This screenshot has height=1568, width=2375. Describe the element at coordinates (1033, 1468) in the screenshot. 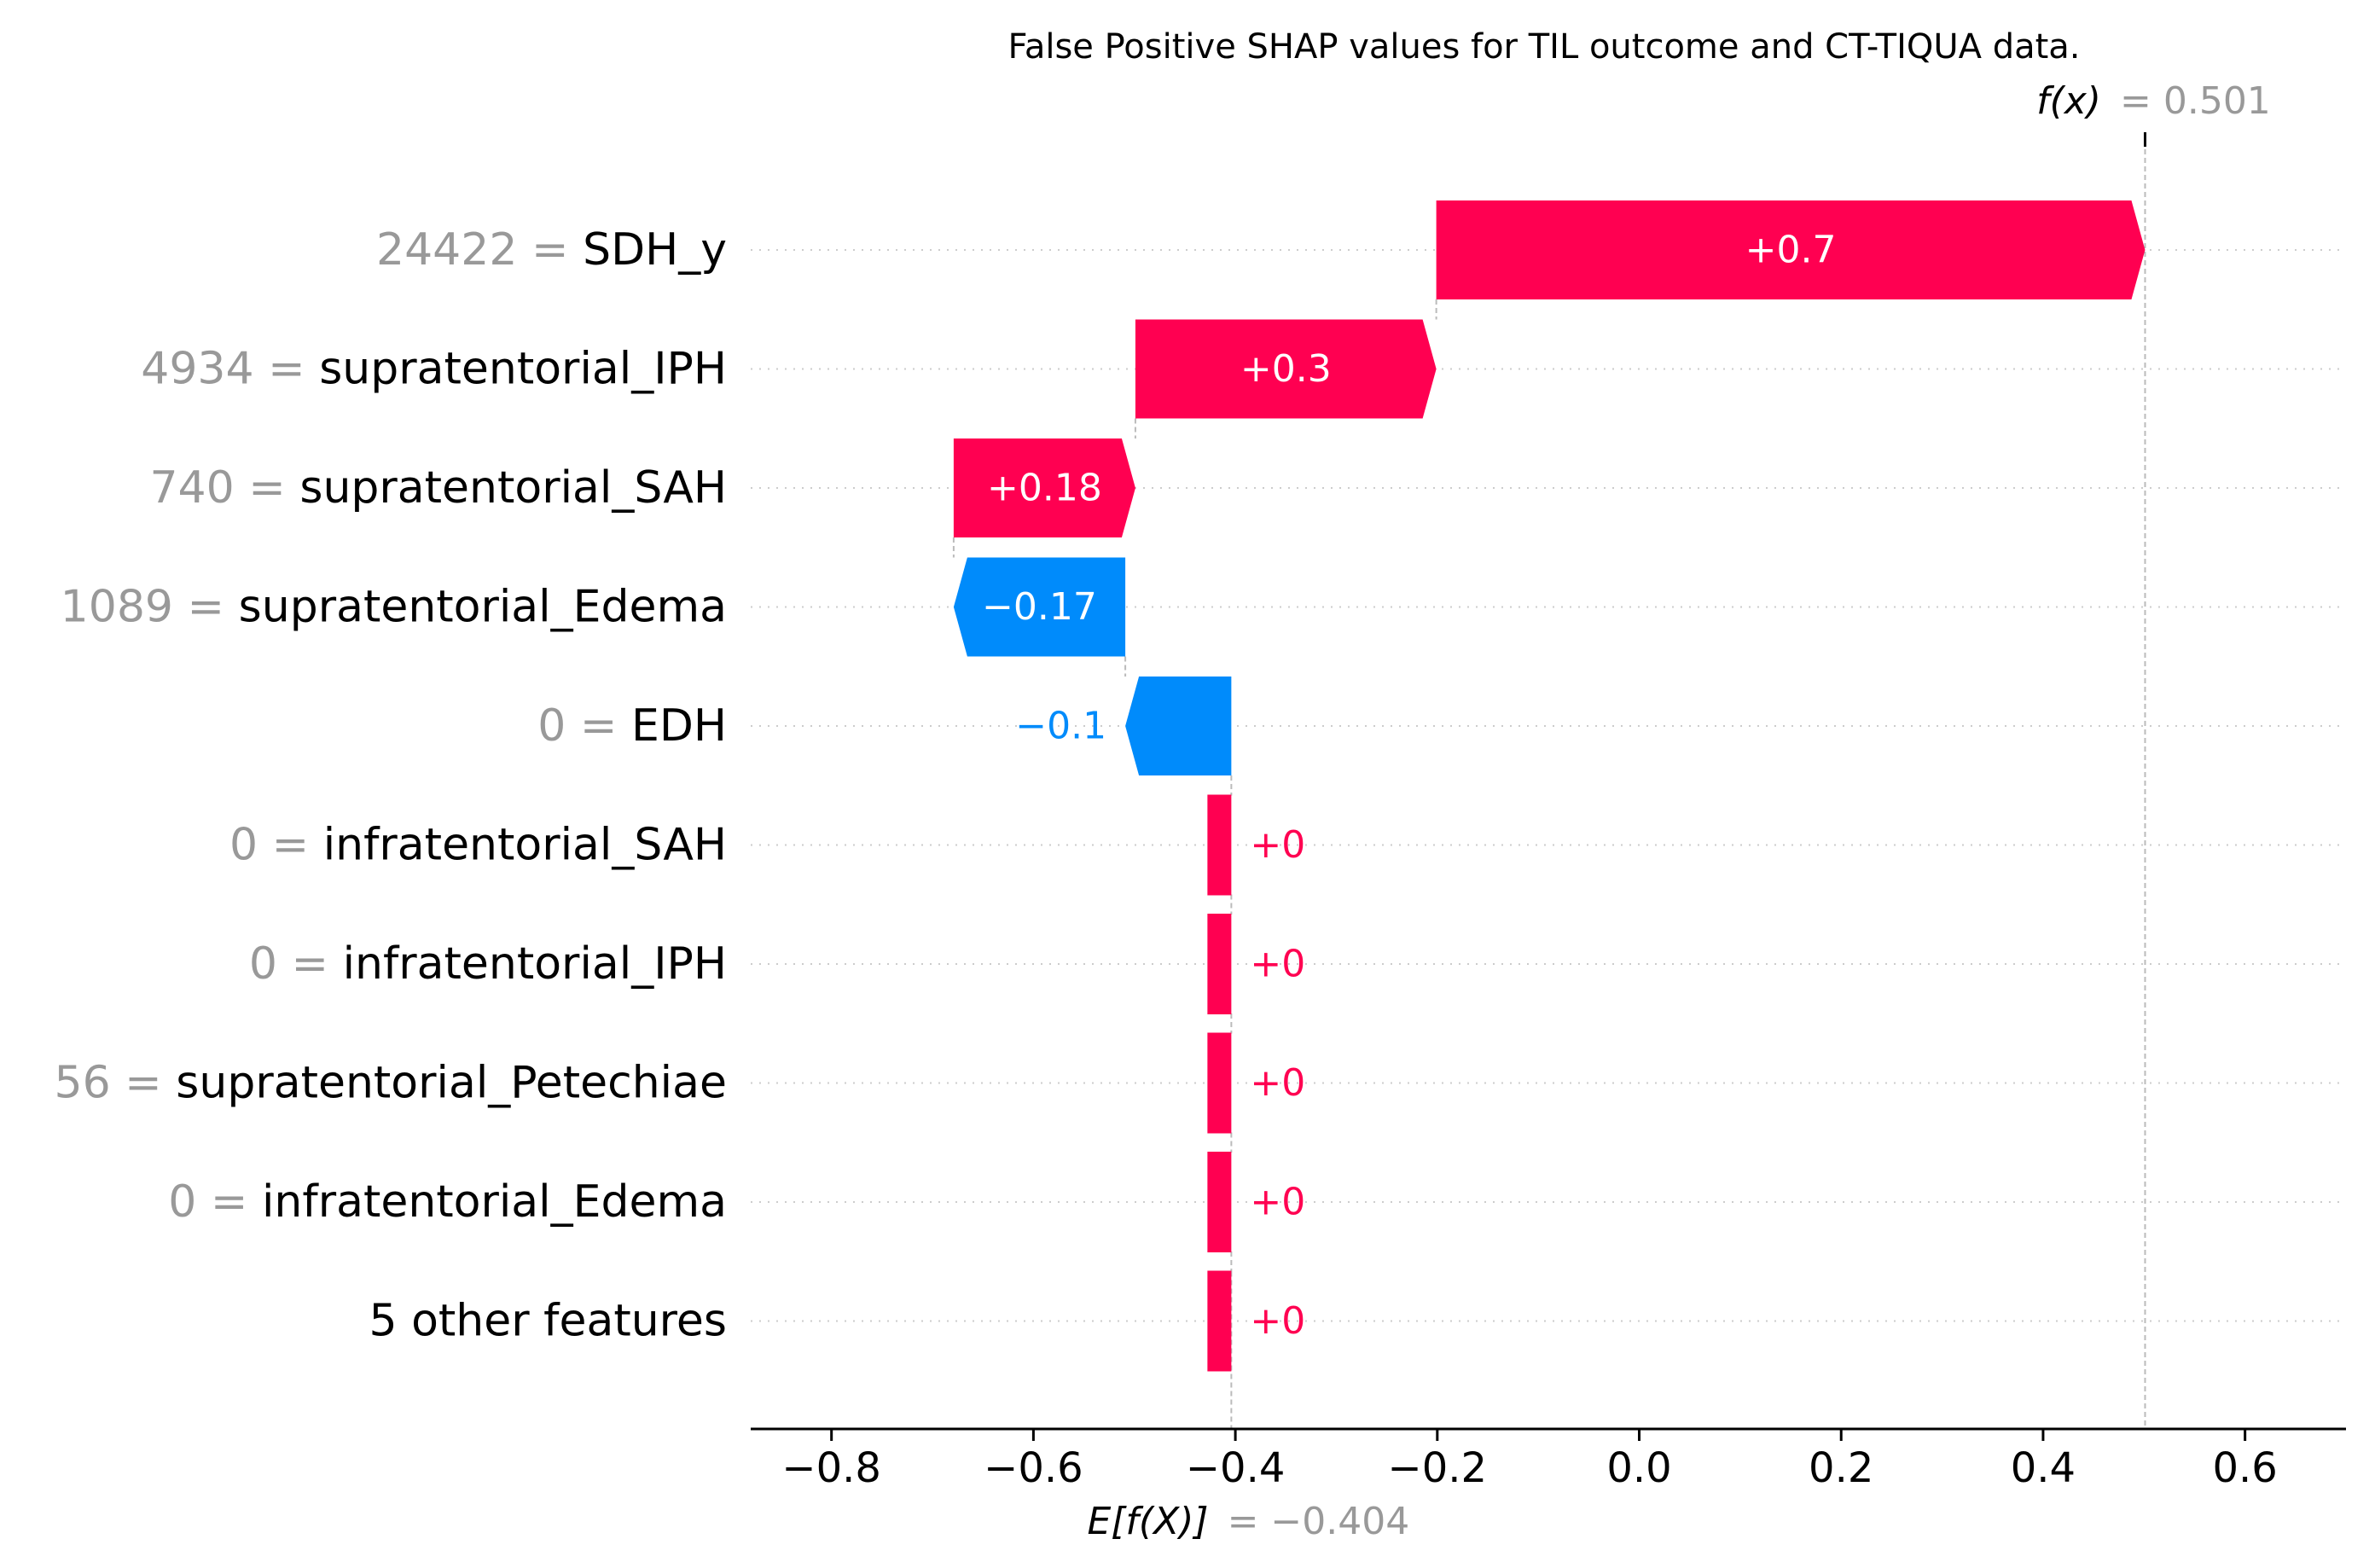

I see `x-tick-label: −0.6` at that location.